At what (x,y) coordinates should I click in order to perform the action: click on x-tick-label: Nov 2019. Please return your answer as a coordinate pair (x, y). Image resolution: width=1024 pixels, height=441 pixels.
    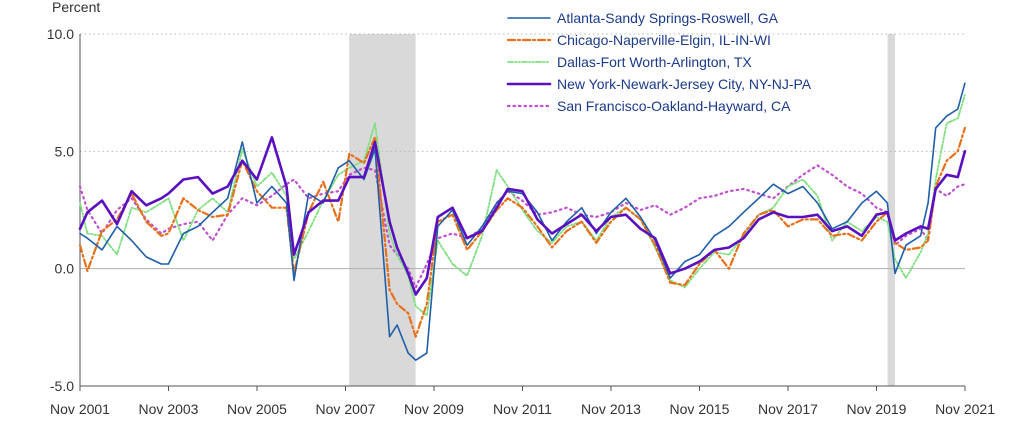
    Looking at the image, I should click on (877, 409).